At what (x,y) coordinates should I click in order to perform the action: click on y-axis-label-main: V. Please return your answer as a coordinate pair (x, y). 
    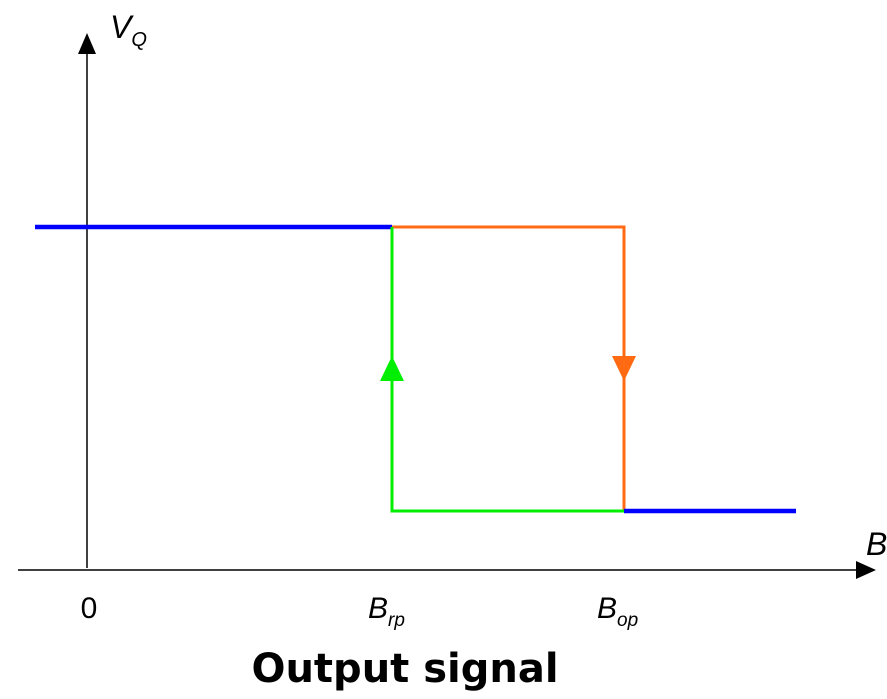
    Looking at the image, I should click on (122, 27).